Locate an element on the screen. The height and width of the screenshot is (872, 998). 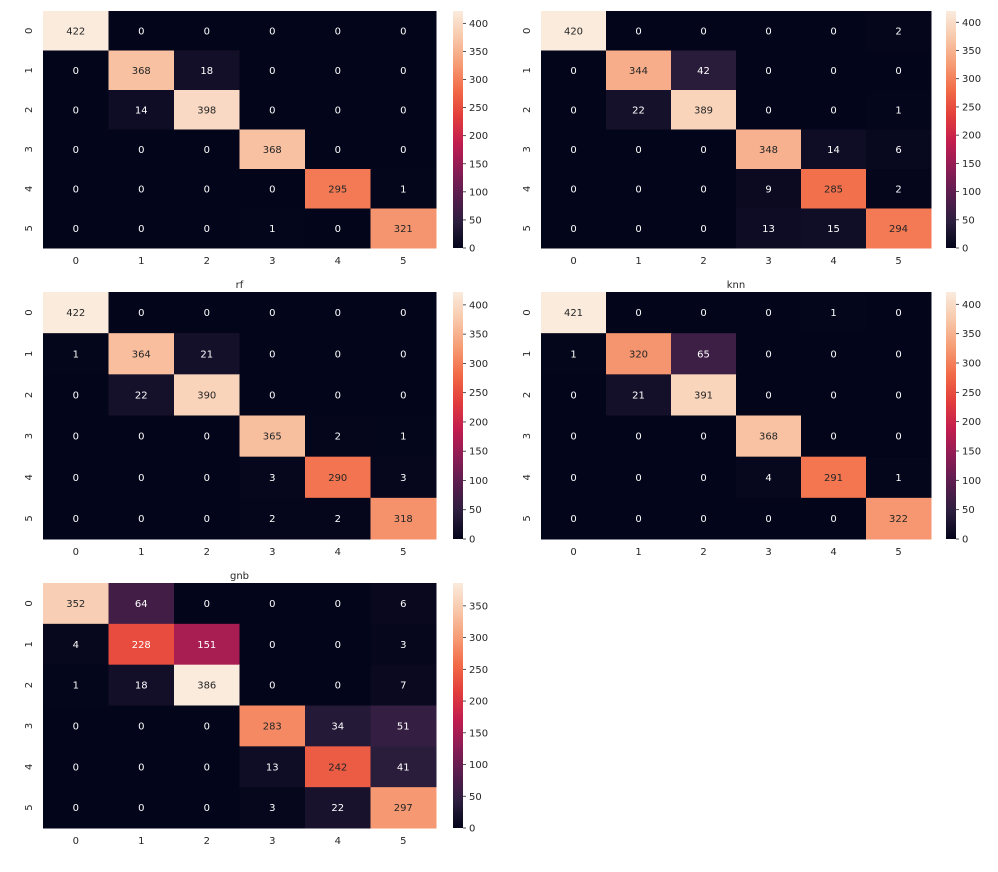
y-tick-label: 2 is located at coordinates (527, 110).